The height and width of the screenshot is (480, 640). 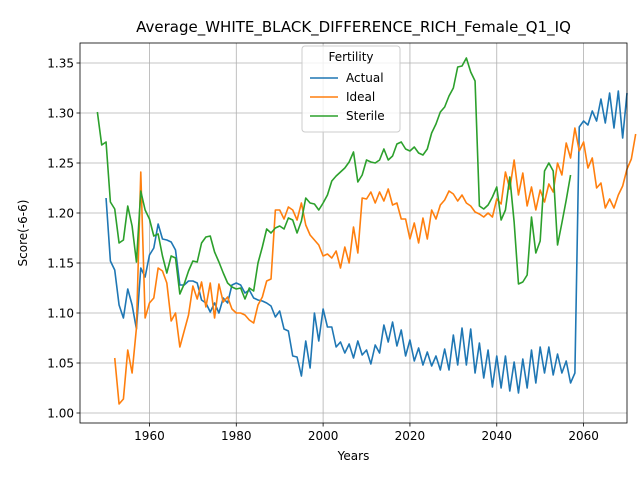 I want to click on legend-label-ideal: Ideal, so click(x=360, y=97).